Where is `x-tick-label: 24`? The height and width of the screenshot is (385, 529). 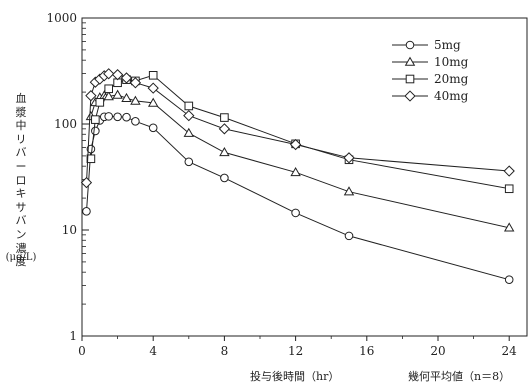 x-tick-label: 24 is located at coordinates (510, 351).